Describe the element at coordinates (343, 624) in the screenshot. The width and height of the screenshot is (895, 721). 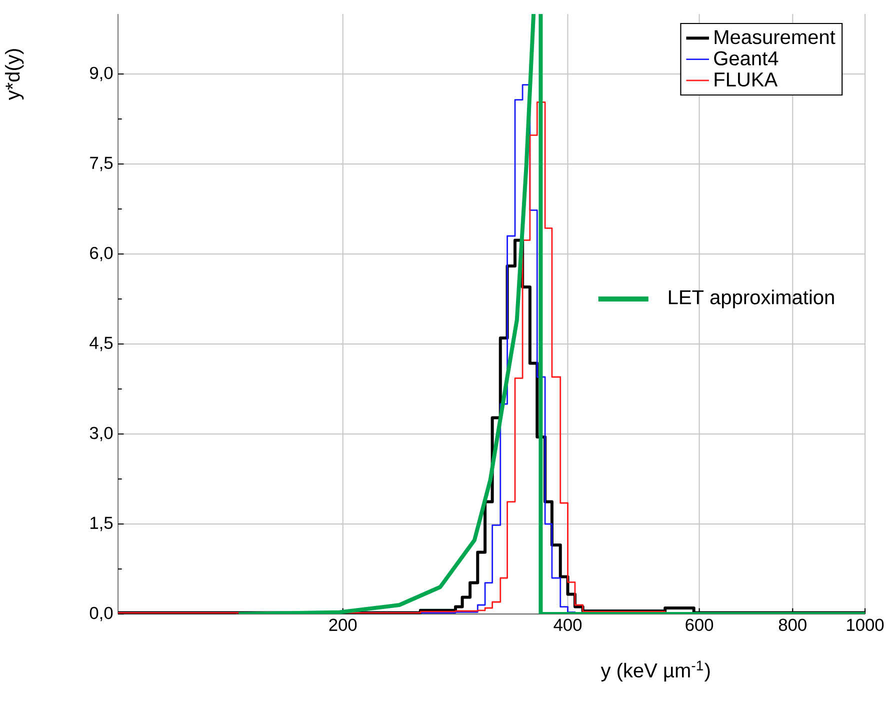
I see `x-tick-label: 200` at that location.